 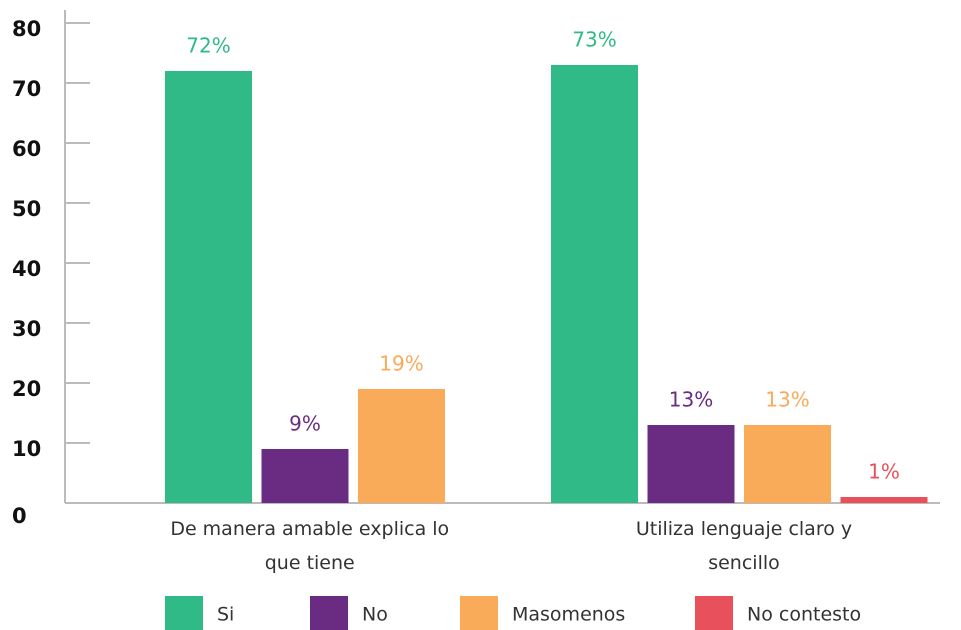 I want to click on data-label: 9%, so click(x=305, y=424).